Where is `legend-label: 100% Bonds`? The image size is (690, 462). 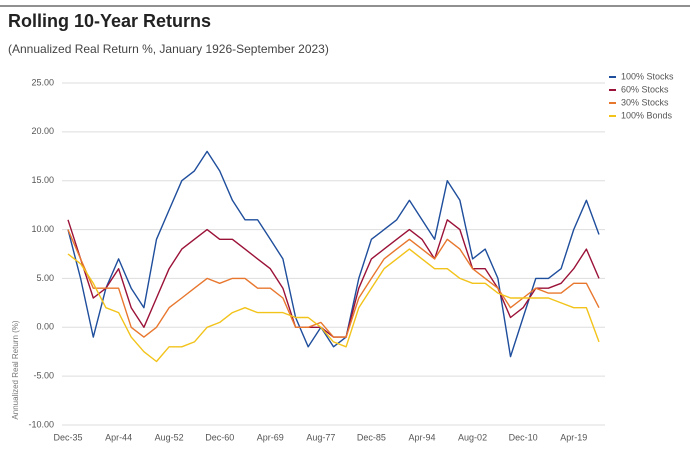 legend-label: 100% Bonds is located at coordinates (647, 115).